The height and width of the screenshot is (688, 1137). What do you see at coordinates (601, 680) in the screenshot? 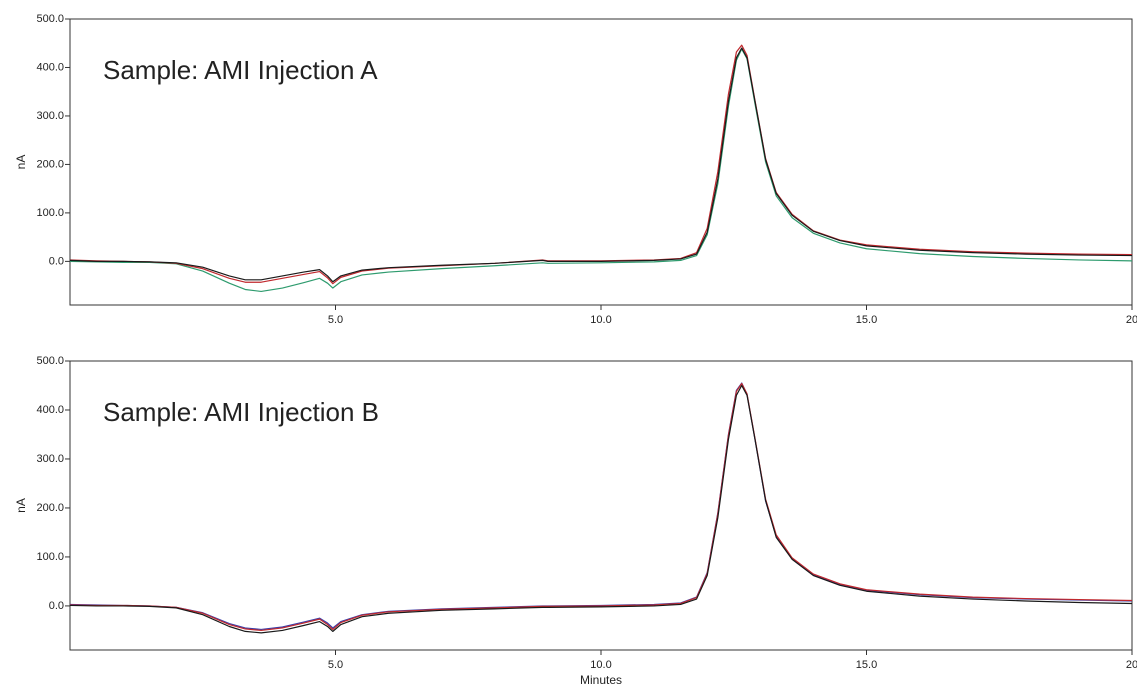
I see `x-axis-label: Minutes` at bounding box center [601, 680].